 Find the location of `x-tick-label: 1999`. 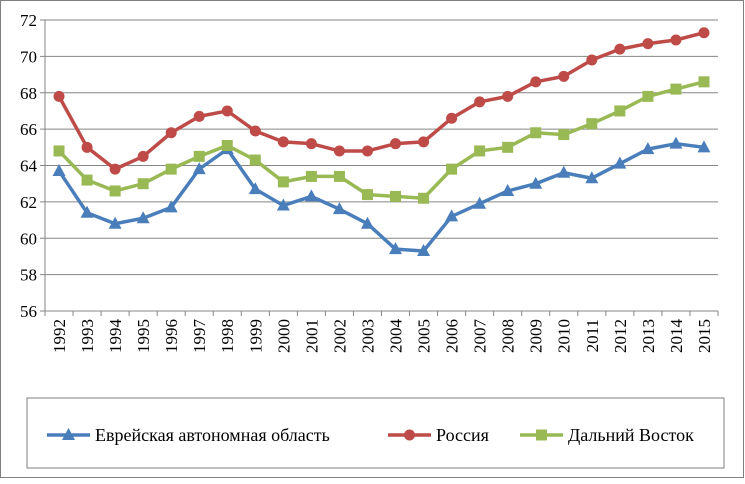

x-tick-label: 1999 is located at coordinates (255, 336).